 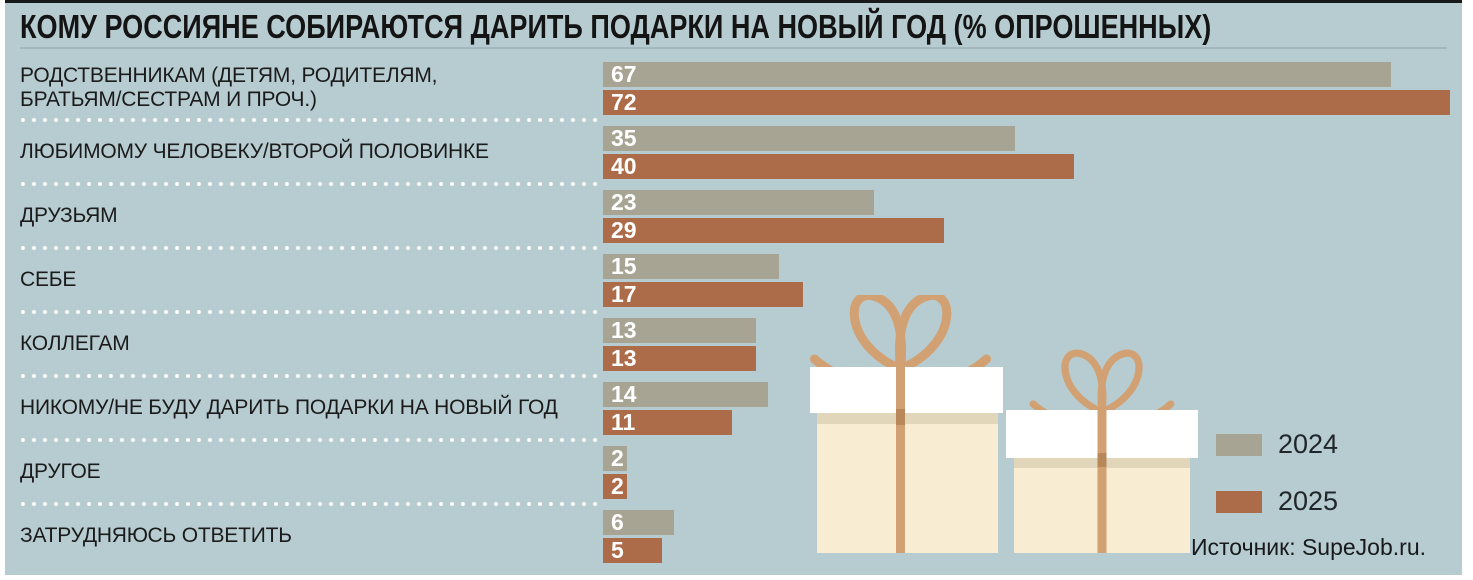 What do you see at coordinates (1026, 101) in the screenshot?
I see `bar-2025: 72` at bounding box center [1026, 101].